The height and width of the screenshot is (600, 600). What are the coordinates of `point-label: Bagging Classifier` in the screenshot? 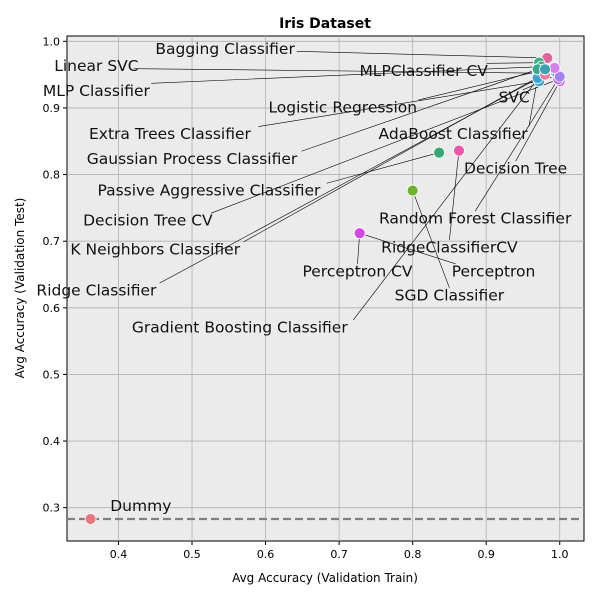 It's located at (225, 49).